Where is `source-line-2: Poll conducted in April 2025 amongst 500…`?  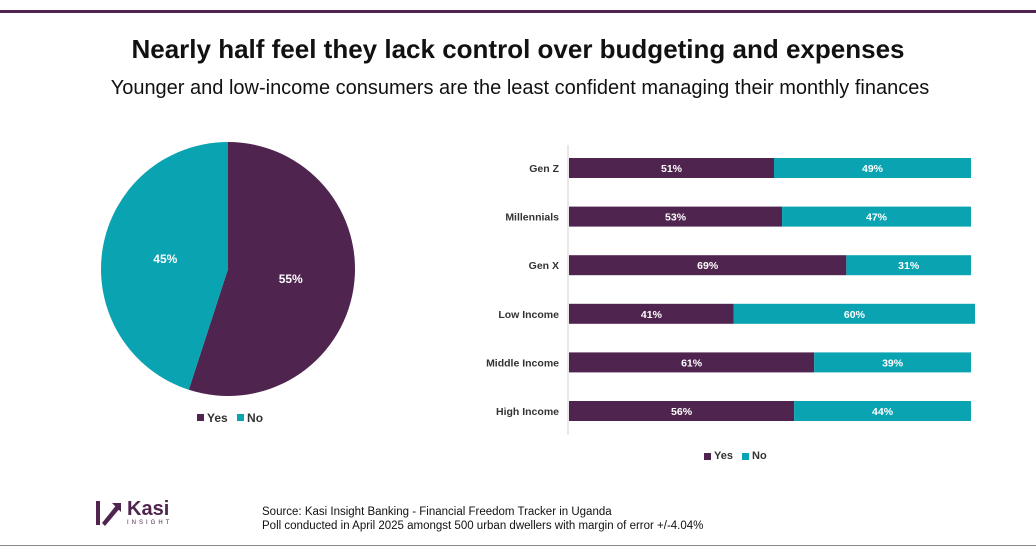 source-line-2: Poll conducted in April 2025 amongst 500… is located at coordinates (483, 526).